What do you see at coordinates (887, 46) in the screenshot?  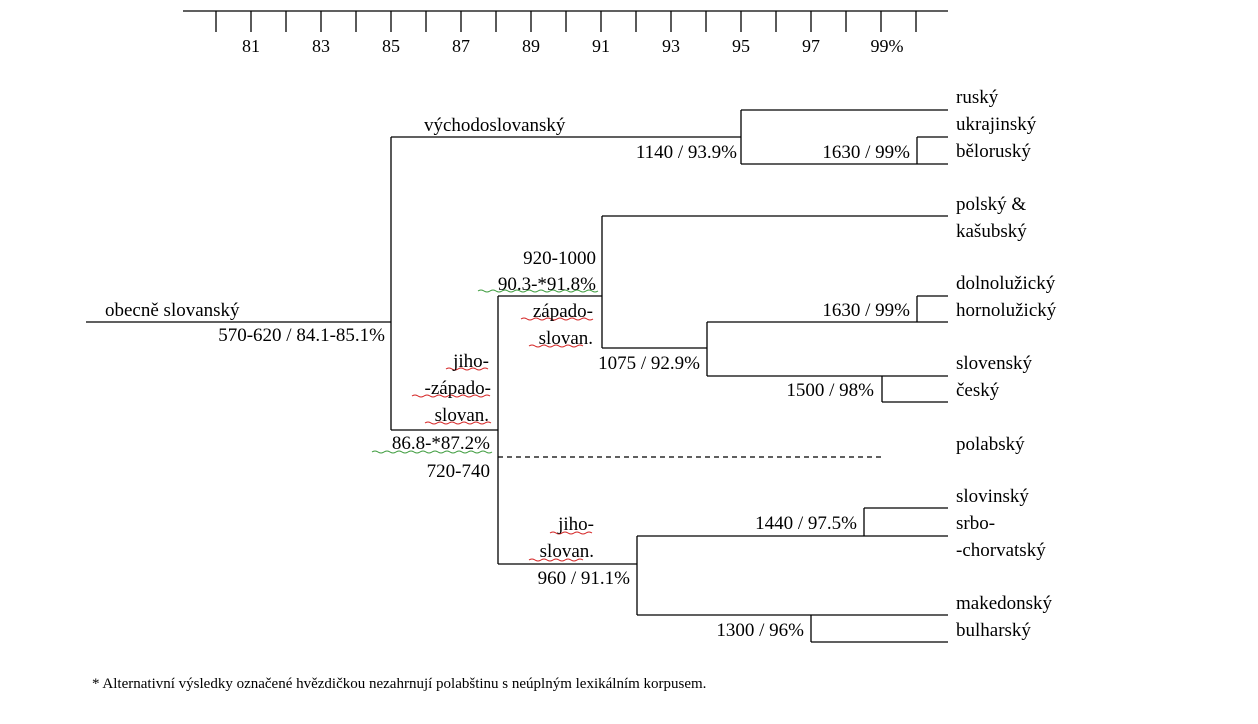 I see `axis-tick-label: 99%` at bounding box center [887, 46].